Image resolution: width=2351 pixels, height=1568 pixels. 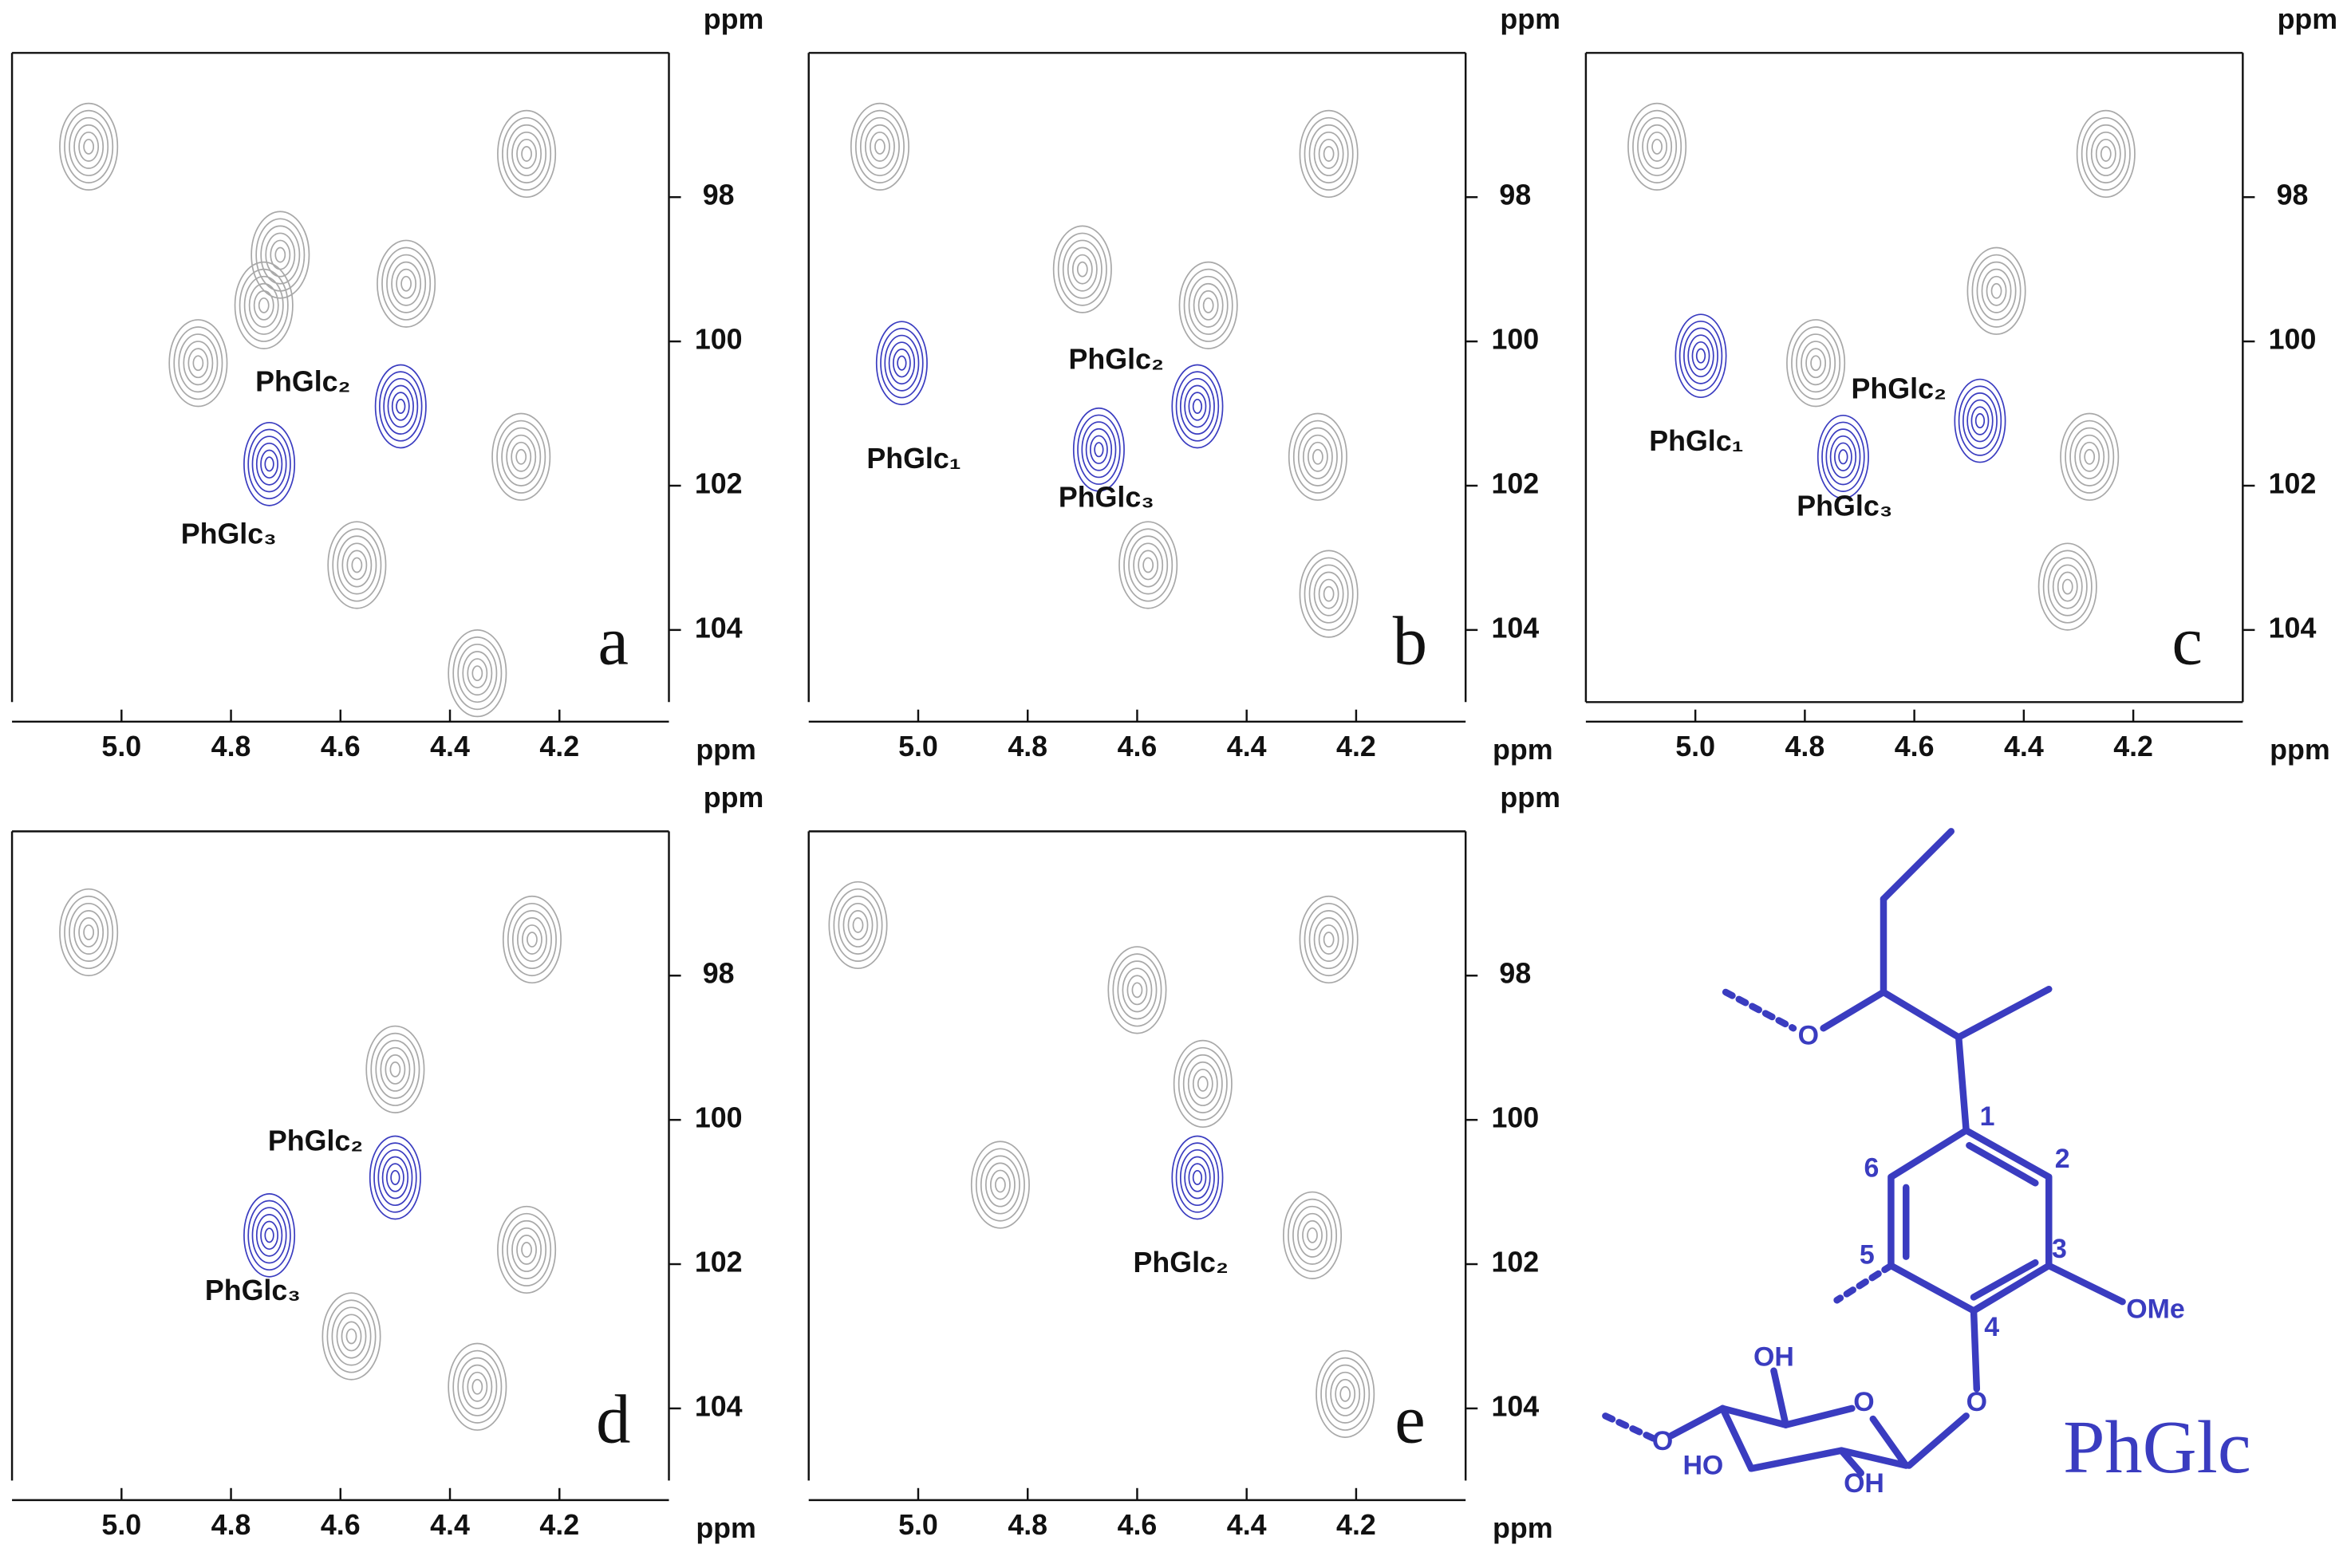 I want to click on double-bond, so click(x=2004, y=1280).